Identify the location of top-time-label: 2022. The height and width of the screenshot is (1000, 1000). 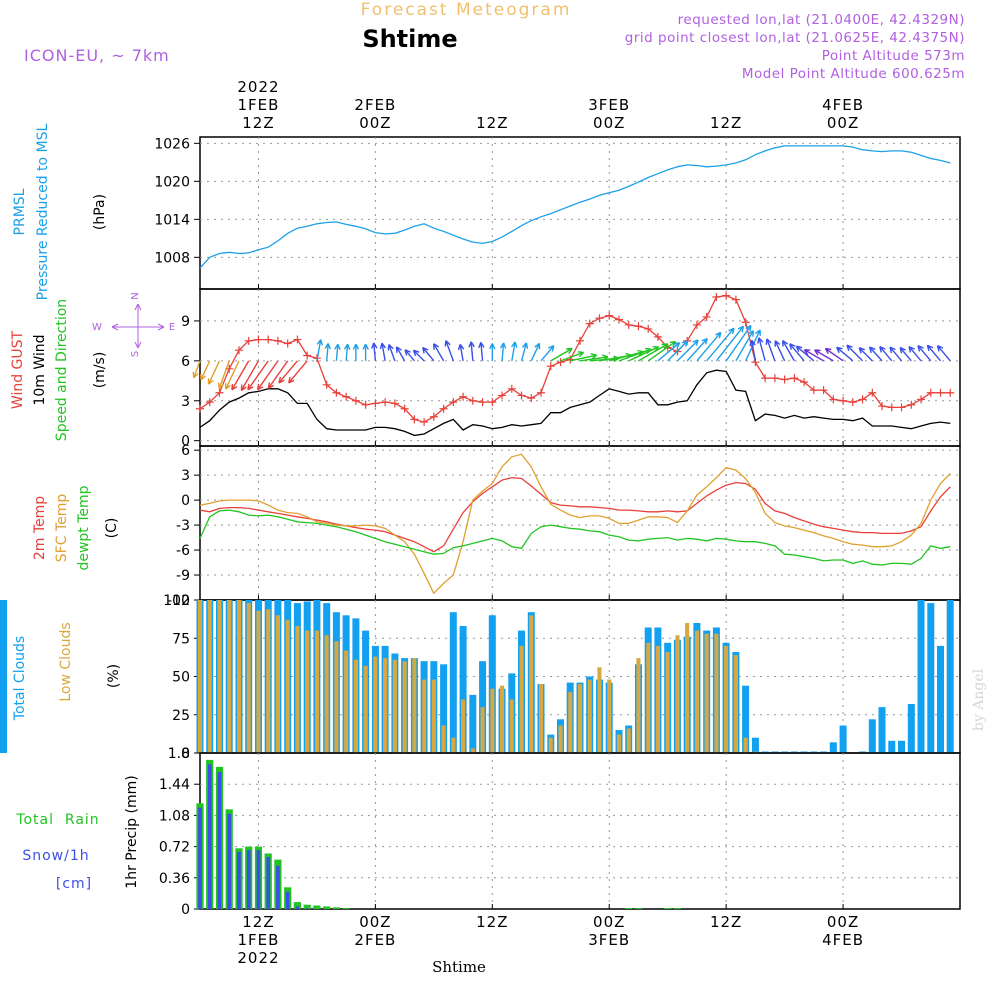
(258, 87).